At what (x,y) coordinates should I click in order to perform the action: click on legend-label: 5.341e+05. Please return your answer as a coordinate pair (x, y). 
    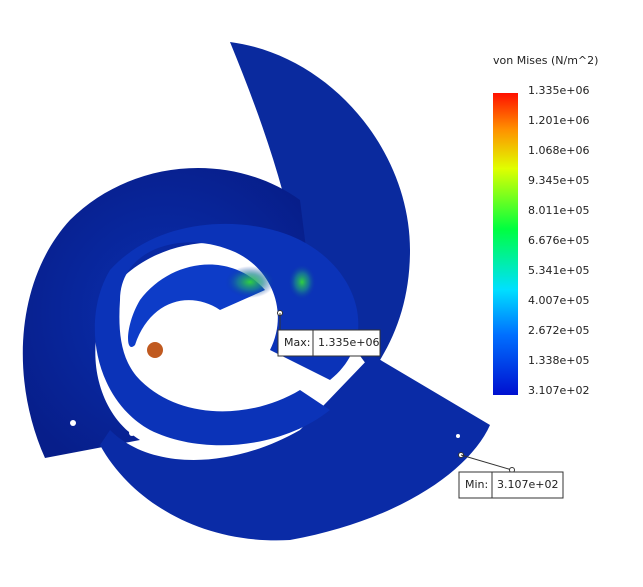
    Looking at the image, I should click on (558, 270).